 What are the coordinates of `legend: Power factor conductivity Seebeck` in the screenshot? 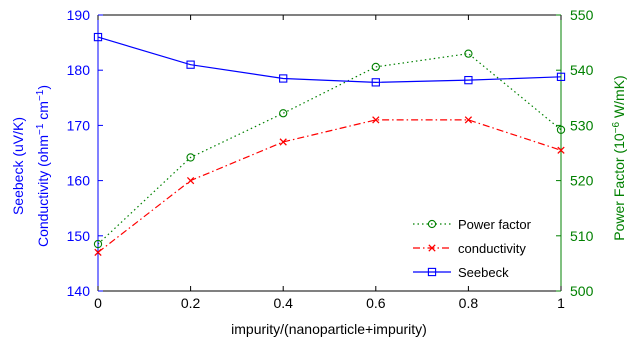 It's located at (472, 248).